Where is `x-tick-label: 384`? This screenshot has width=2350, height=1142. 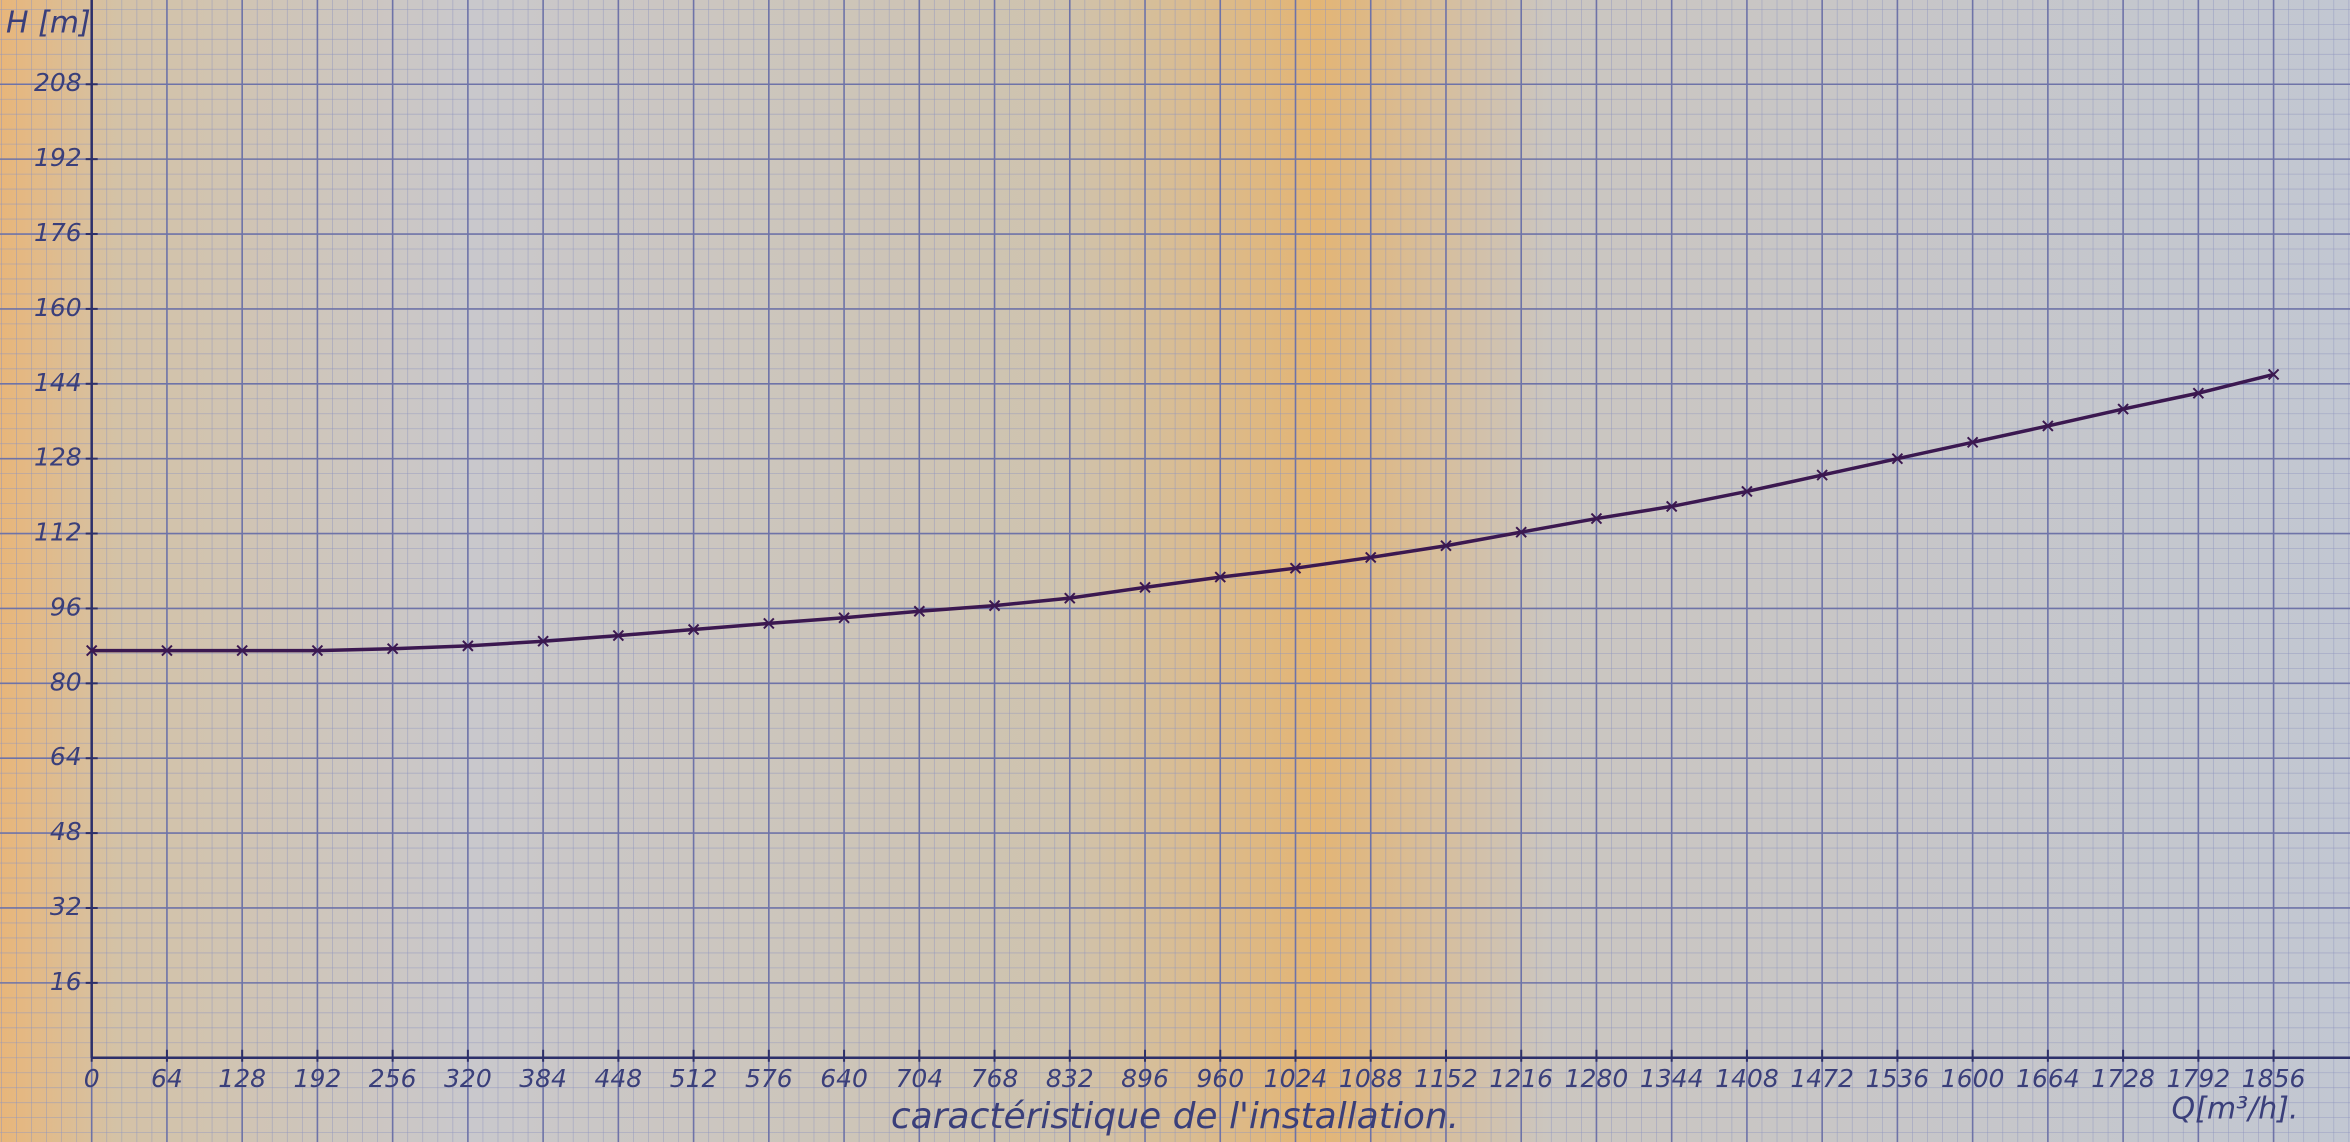 x-tick-label: 384 is located at coordinates (543, 1078).